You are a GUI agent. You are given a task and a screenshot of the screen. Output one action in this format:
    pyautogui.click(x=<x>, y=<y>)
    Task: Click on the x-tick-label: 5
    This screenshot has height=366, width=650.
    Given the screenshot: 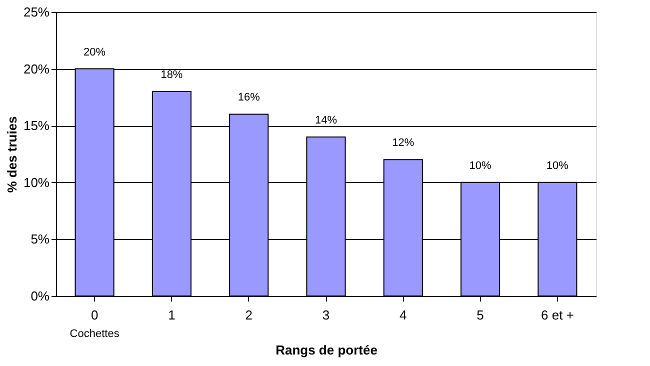 What is the action you would take?
    pyautogui.click(x=480, y=315)
    